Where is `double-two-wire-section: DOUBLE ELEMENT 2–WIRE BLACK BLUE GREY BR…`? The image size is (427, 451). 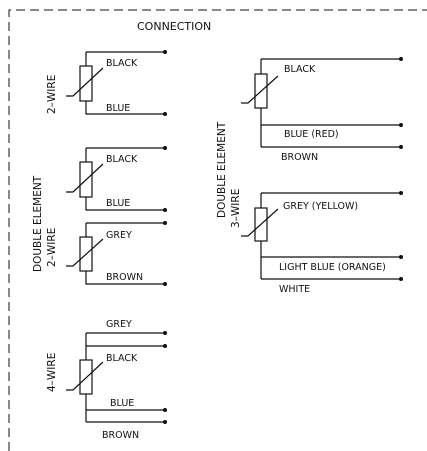 double-two-wire-section: DOUBLE ELEMENT 2–WIRE BLACK BLUE GREY BR… is located at coordinates (99, 216).